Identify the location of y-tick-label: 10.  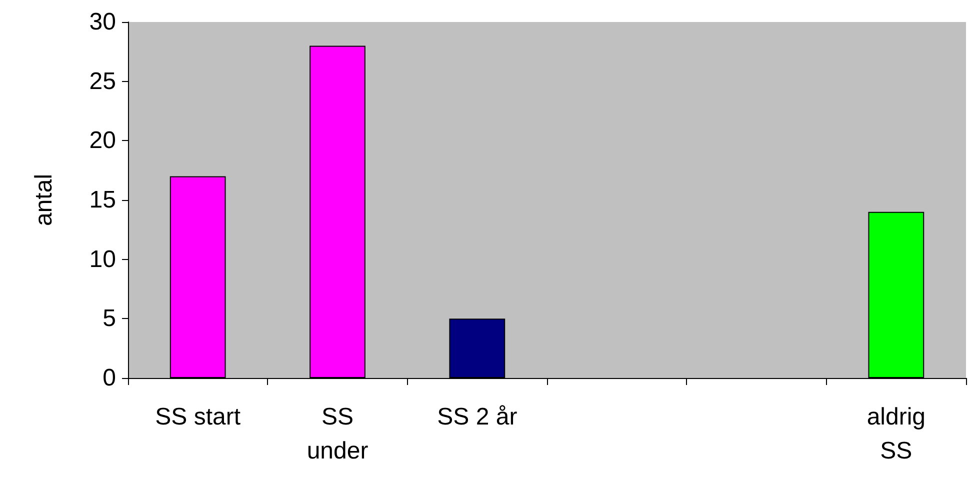
(102, 259).